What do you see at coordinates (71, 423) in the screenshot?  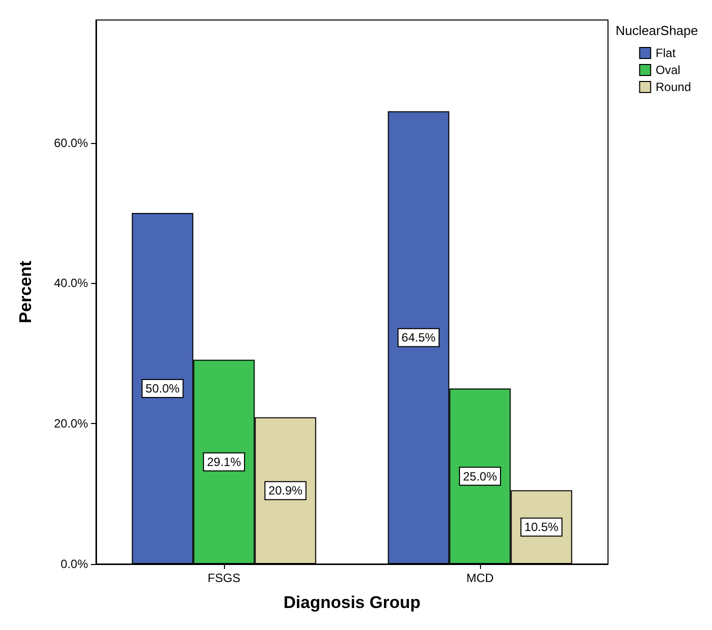 I see `y-tick-label: 20.0%` at bounding box center [71, 423].